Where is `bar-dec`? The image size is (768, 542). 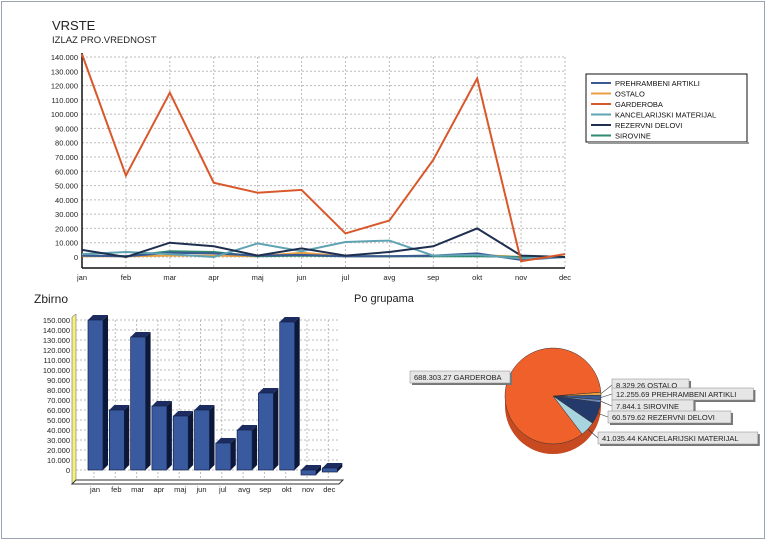
bar-dec is located at coordinates (329, 470).